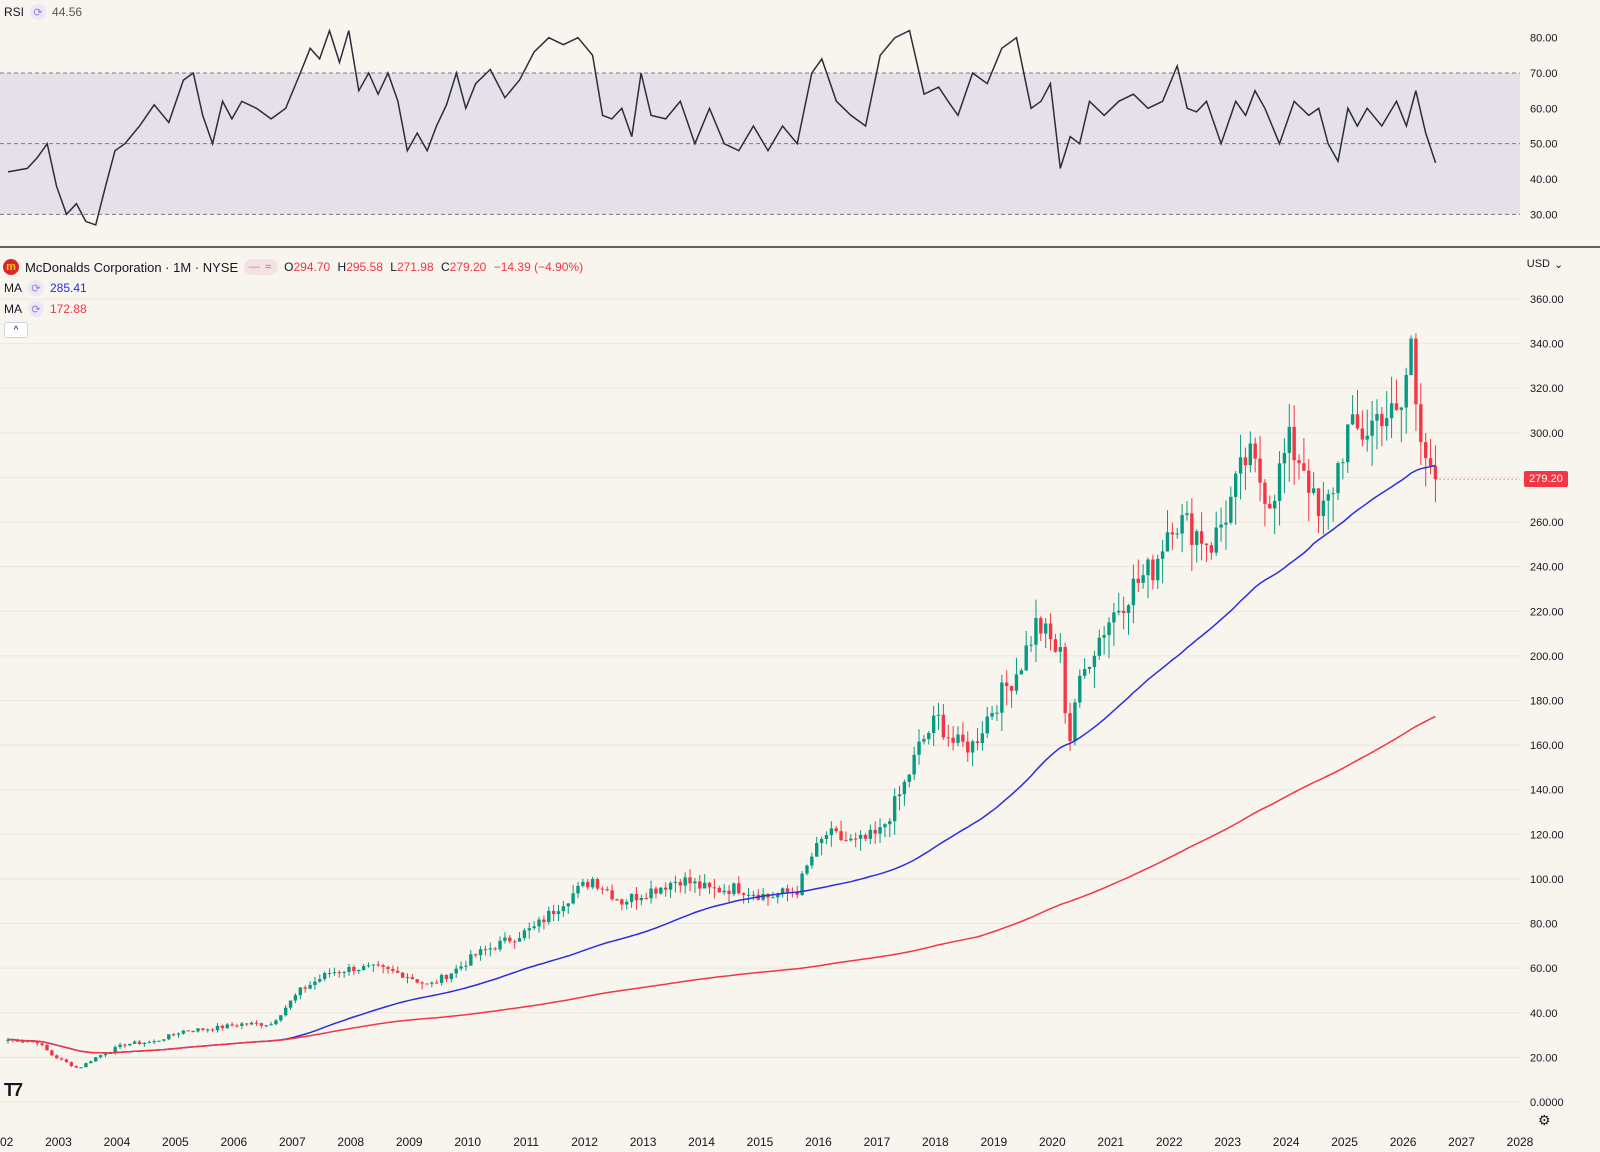  What do you see at coordinates (1545, 264) in the screenshot?
I see `currency-selector: USD ⌄` at bounding box center [1545, 264].